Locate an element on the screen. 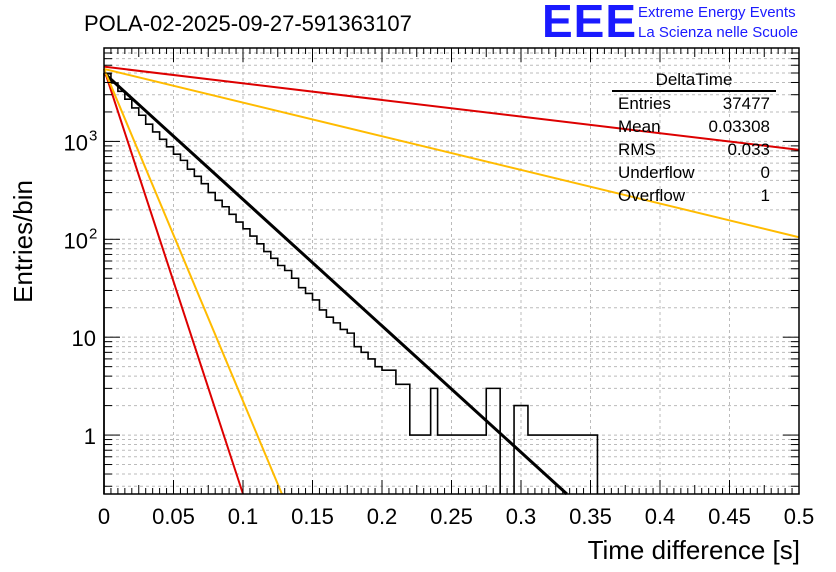 This screenshot has height=572, width=836. stats-value: 37477 is located at coordinates (746, 103).